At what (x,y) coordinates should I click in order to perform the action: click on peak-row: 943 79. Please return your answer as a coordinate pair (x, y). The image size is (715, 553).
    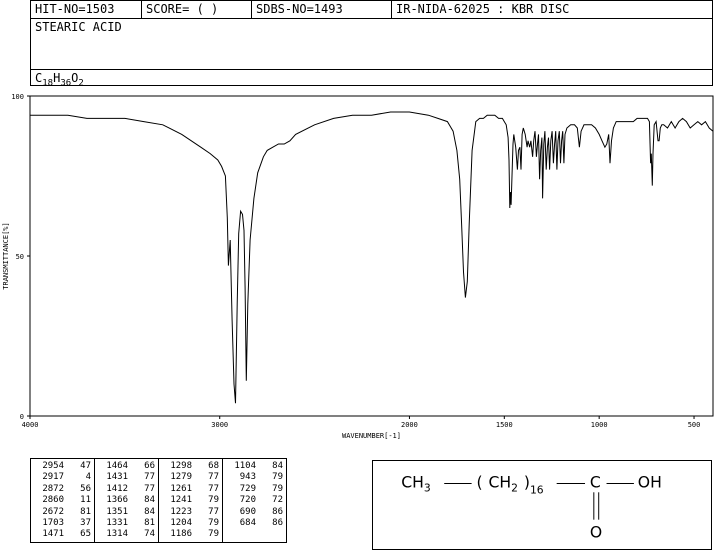
    Looking at the image, I should click on (254, 477).